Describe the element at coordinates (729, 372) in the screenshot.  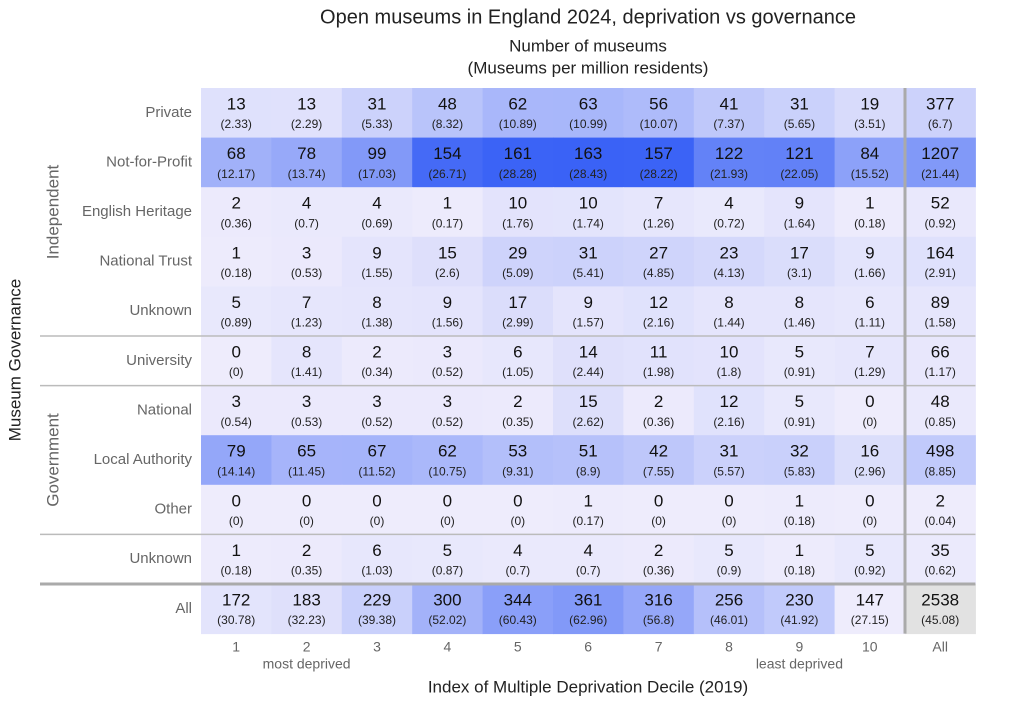
I see `cell-rate: (1.8)` at that location.